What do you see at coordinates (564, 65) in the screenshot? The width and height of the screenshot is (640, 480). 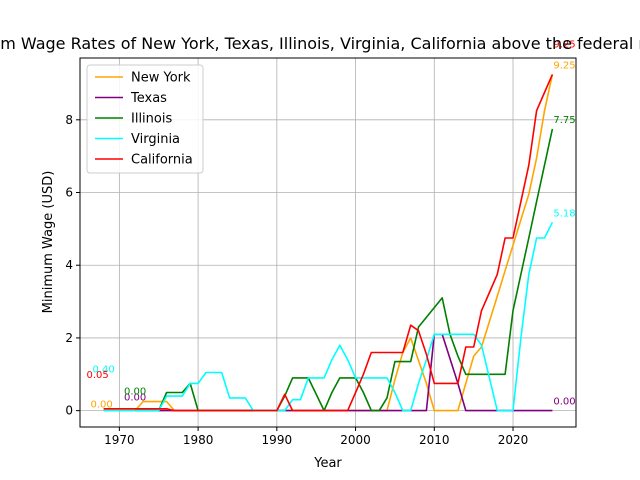 I see `end-label-new-york: 9.25` at bounding box center [564, 65].